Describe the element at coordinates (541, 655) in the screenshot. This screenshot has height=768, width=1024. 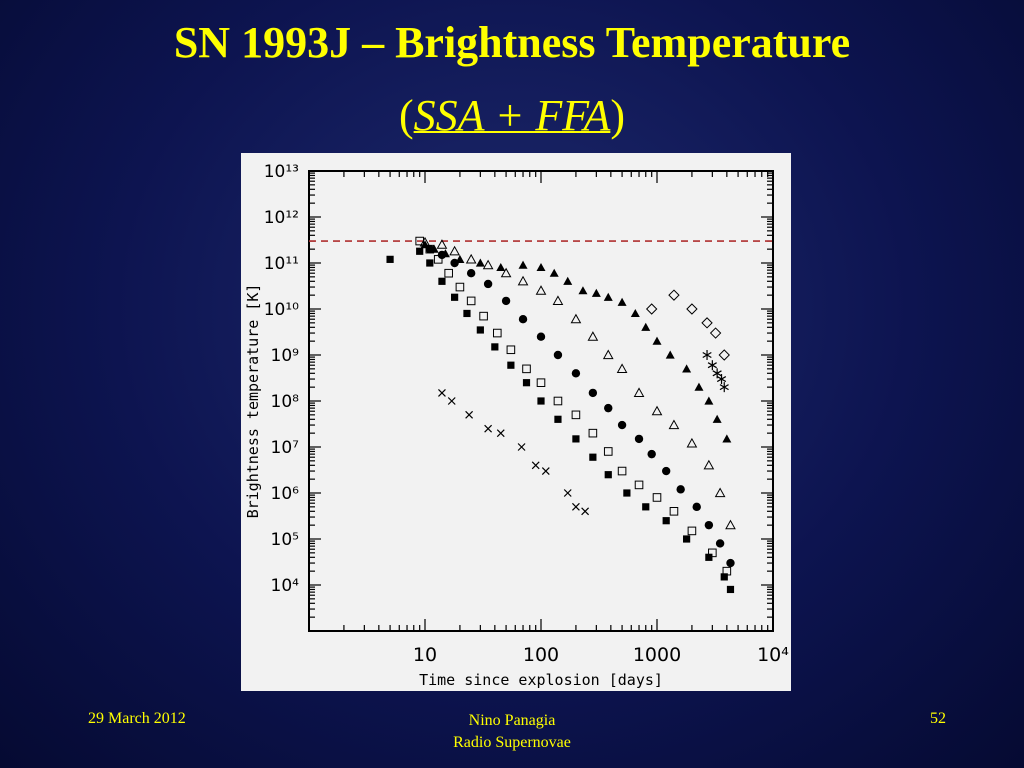
I see `x-tick-label: 100` at that location.